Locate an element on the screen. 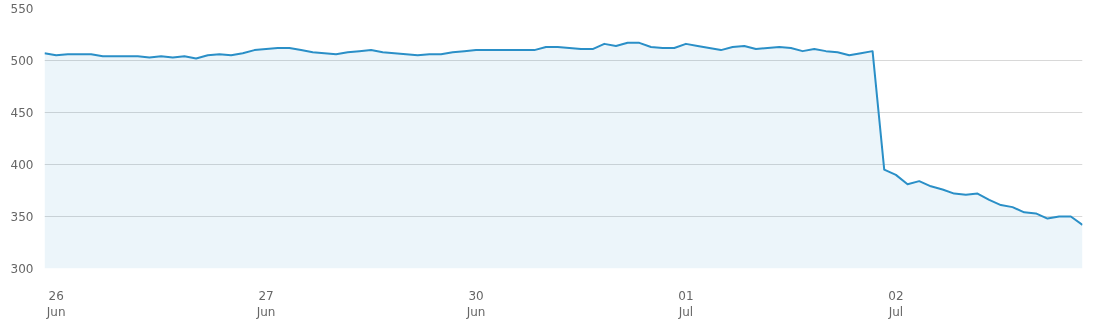 This screenshot has width=1096, height=322. y-tick-label: 450 is located at coordinates (22, 113).